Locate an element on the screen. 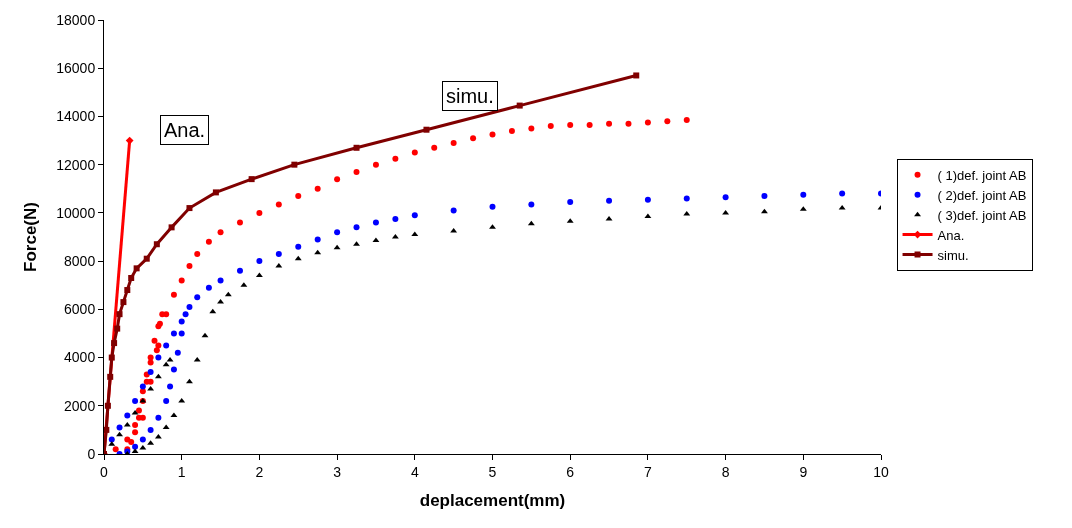 Image resolution: width=1072 pixels, height=528 pixels. x-tick-label: 0 is located at coordinates (104, 471).